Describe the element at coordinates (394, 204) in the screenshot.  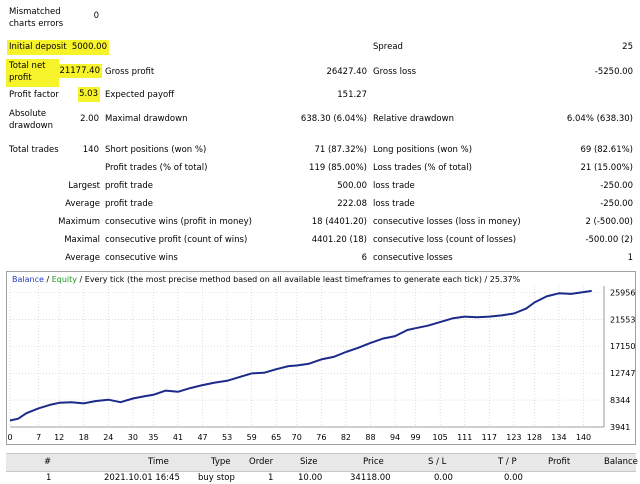
I see `average-loss-label: loss trade` at that location.